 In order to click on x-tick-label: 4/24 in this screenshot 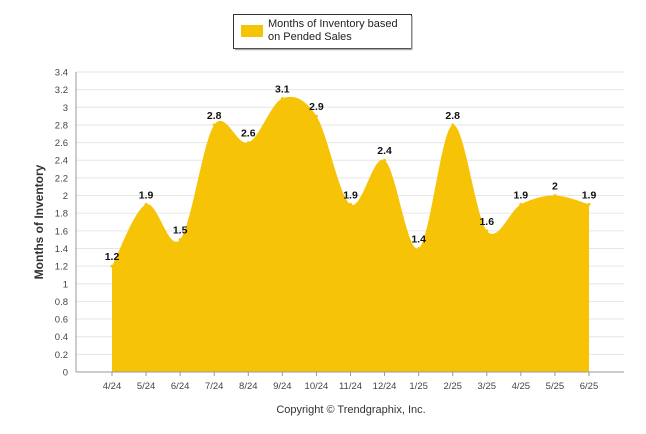, I will do `click(112, 386)`.